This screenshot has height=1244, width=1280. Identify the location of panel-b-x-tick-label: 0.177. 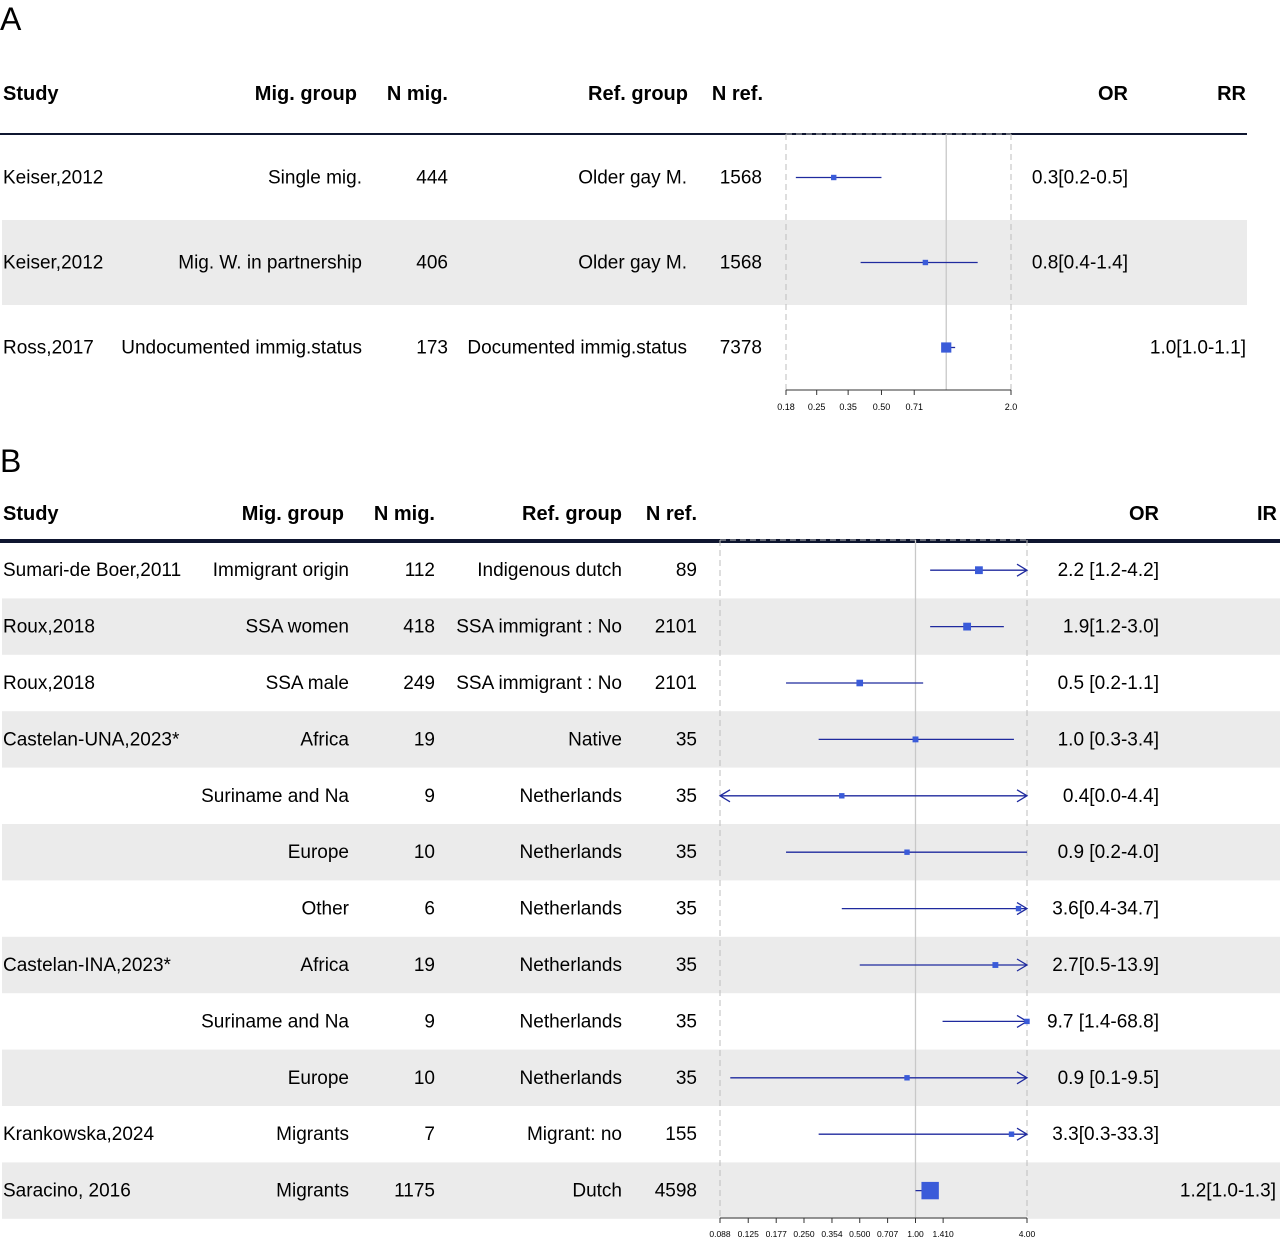
(777, 1234).